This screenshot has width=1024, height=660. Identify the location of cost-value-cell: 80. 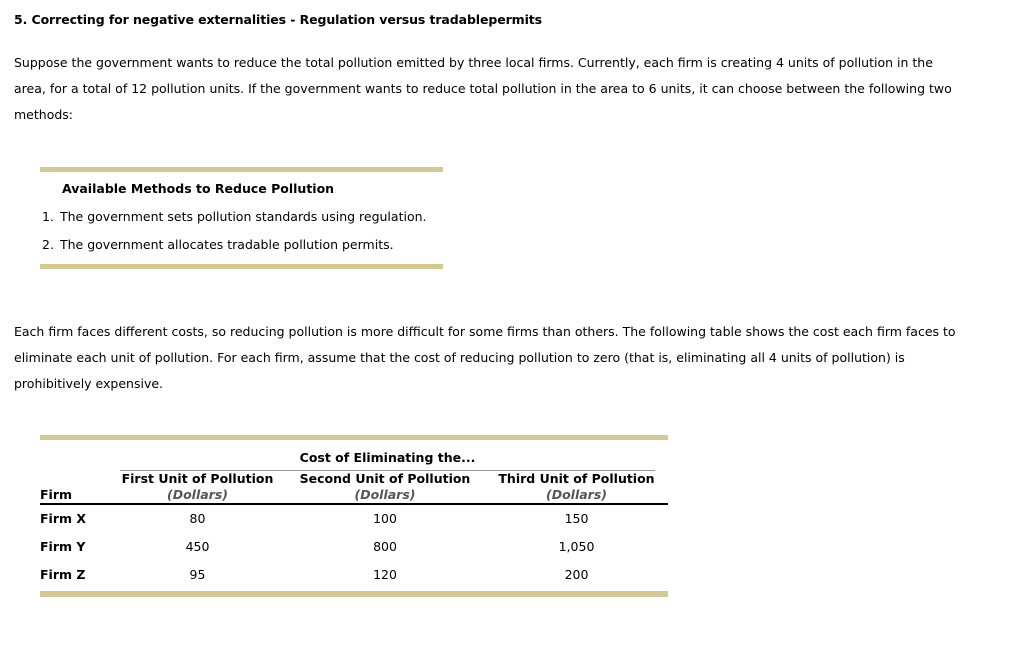
(197, 518).